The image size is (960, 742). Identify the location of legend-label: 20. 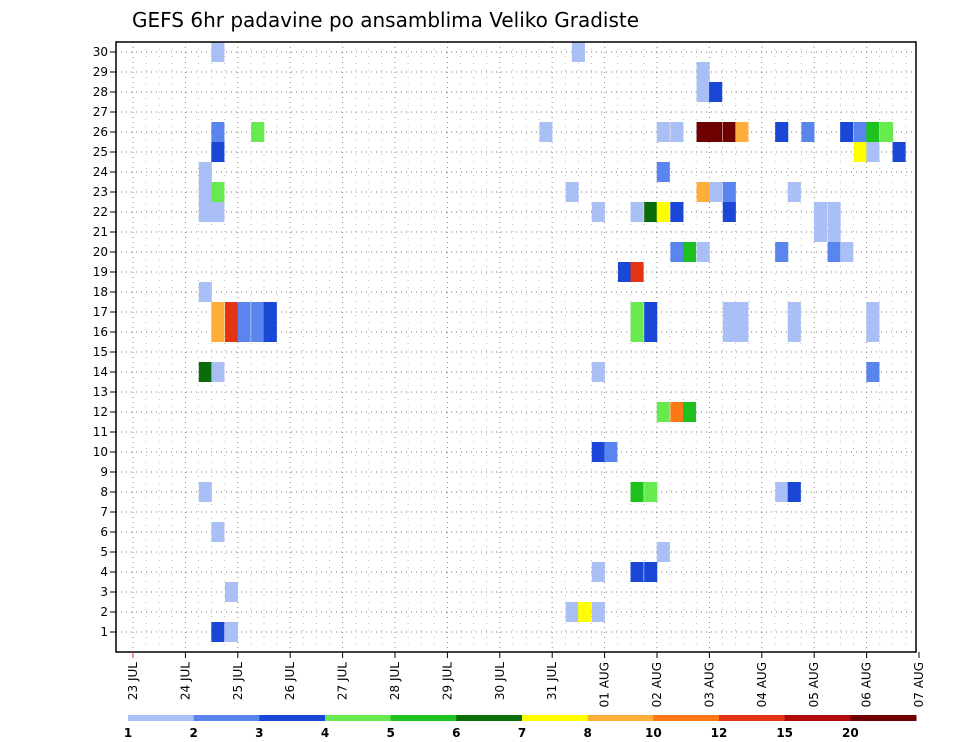
(850, 733).